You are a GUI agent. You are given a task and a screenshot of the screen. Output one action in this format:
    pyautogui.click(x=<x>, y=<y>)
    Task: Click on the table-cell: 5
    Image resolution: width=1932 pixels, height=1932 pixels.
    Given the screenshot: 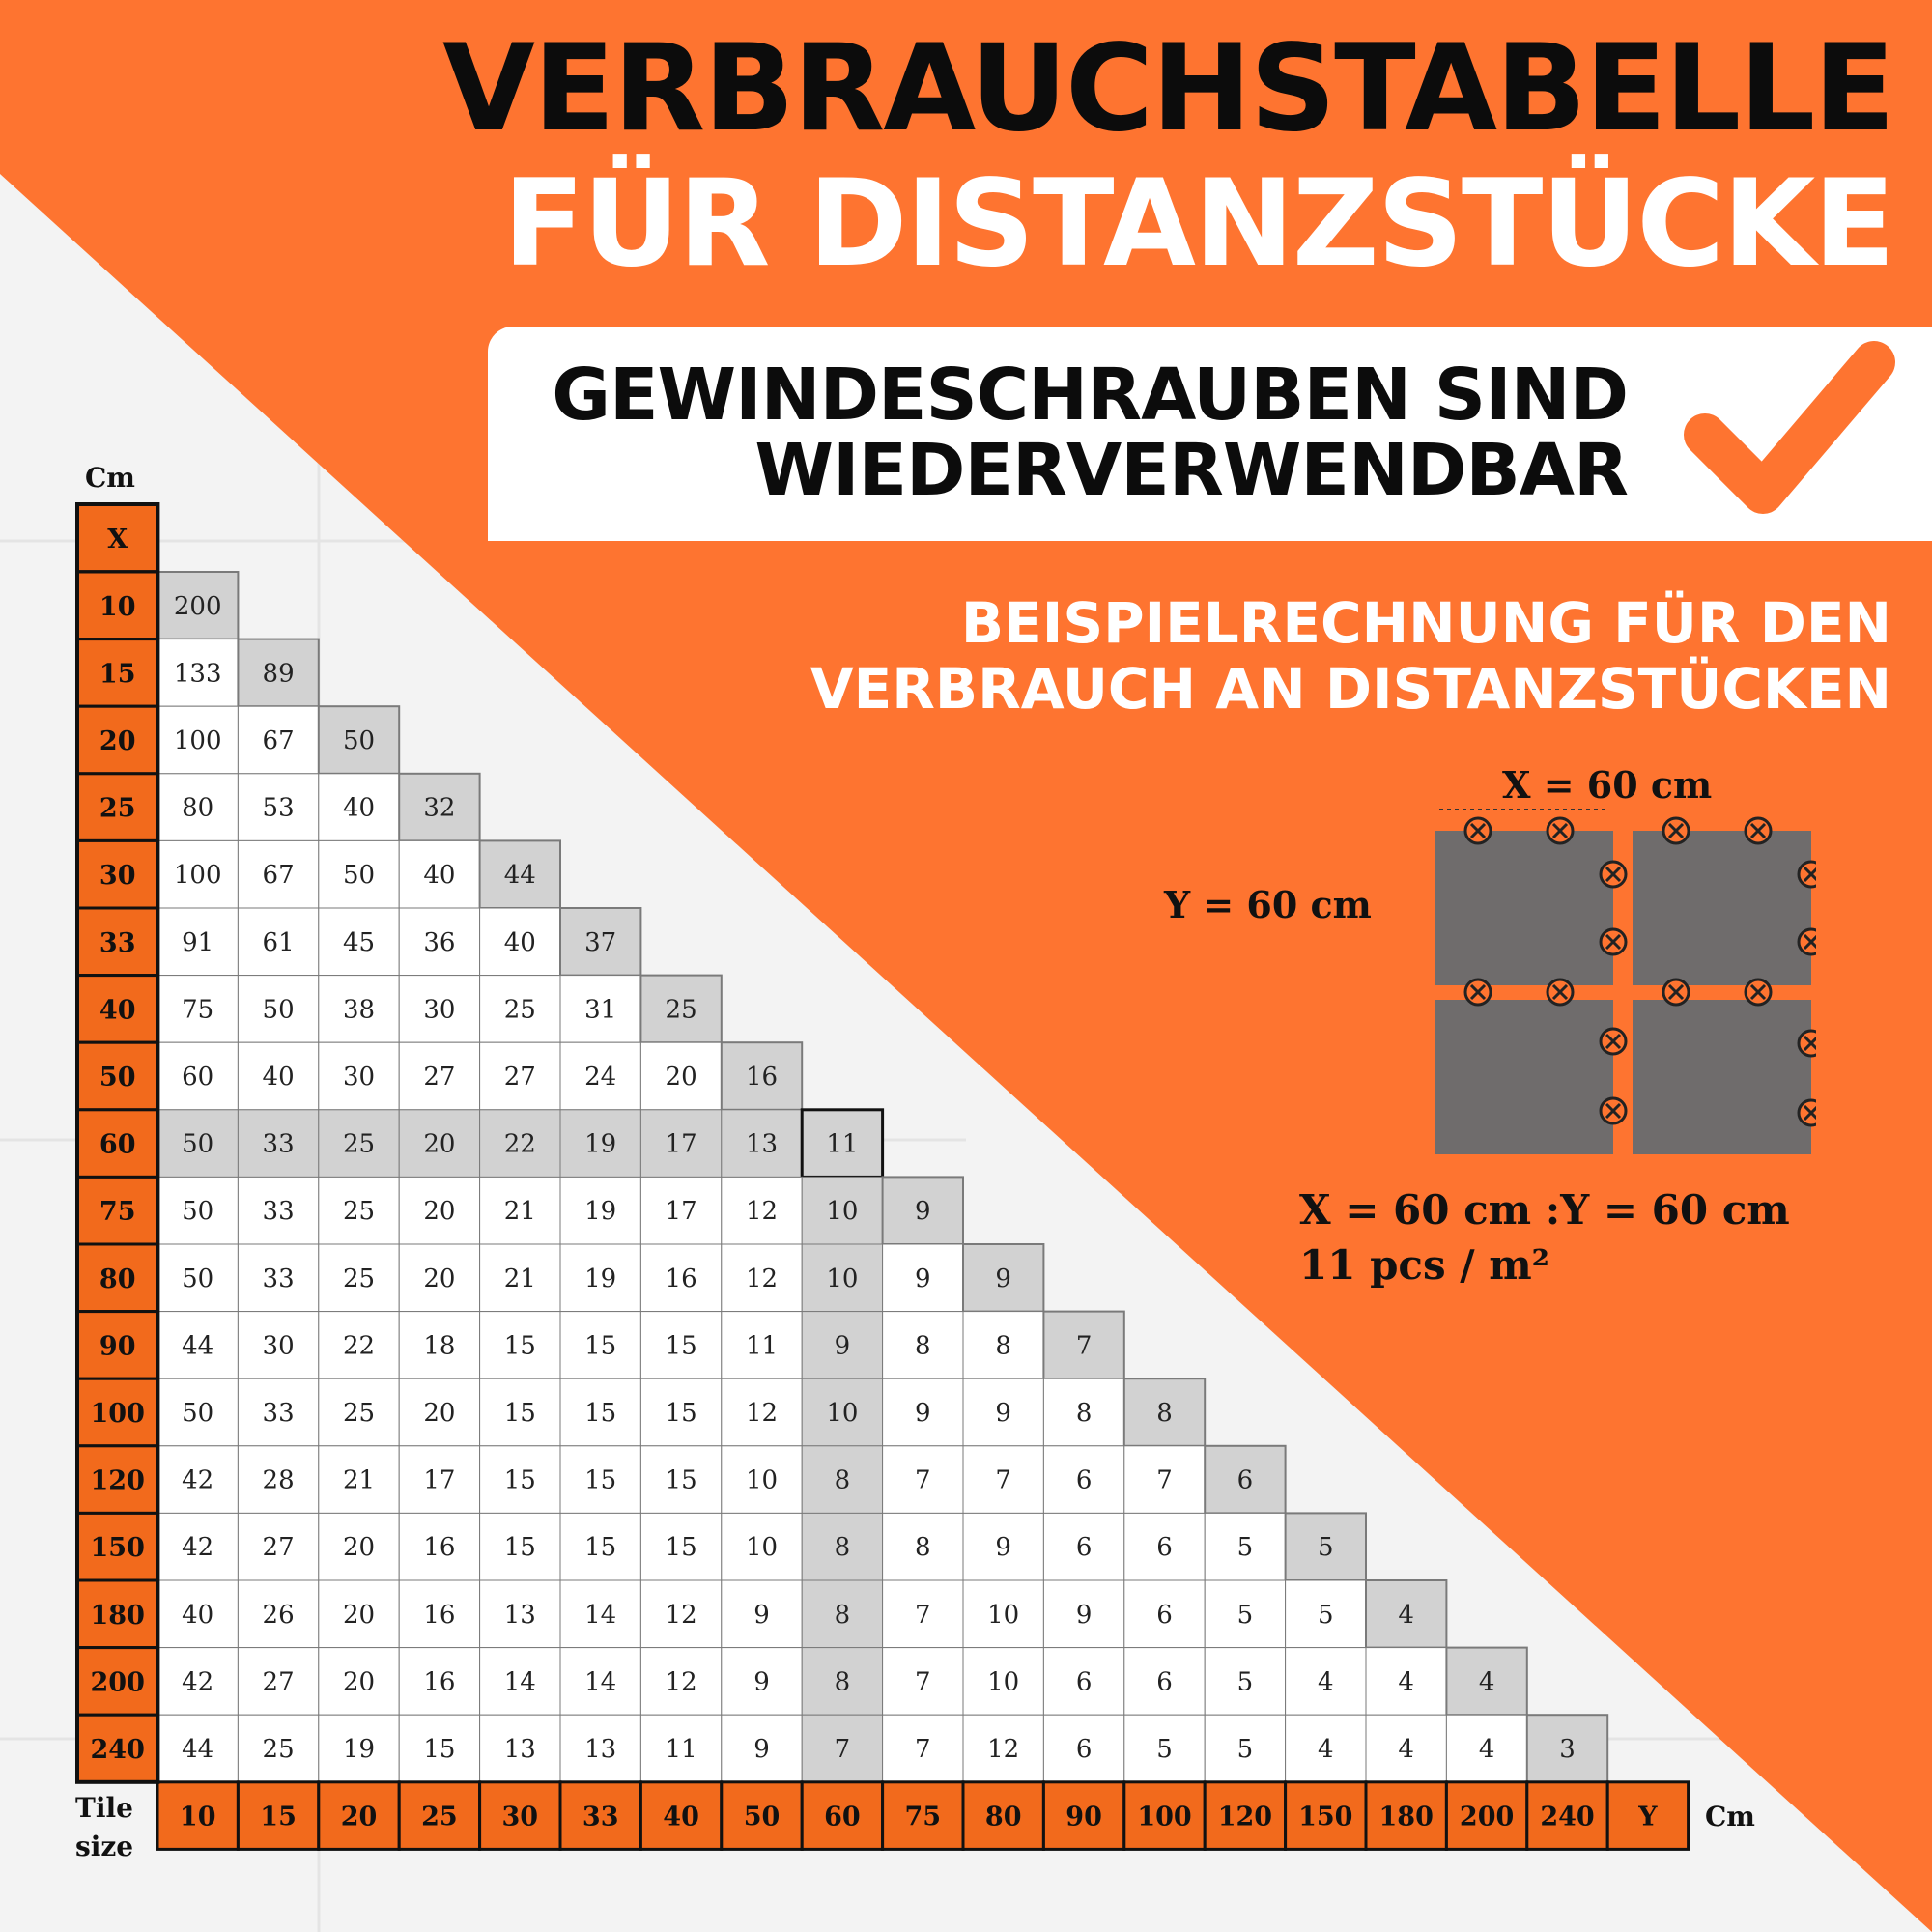 What is the action you would take?
    pyautogui.click(x=1245, y=1681)
    